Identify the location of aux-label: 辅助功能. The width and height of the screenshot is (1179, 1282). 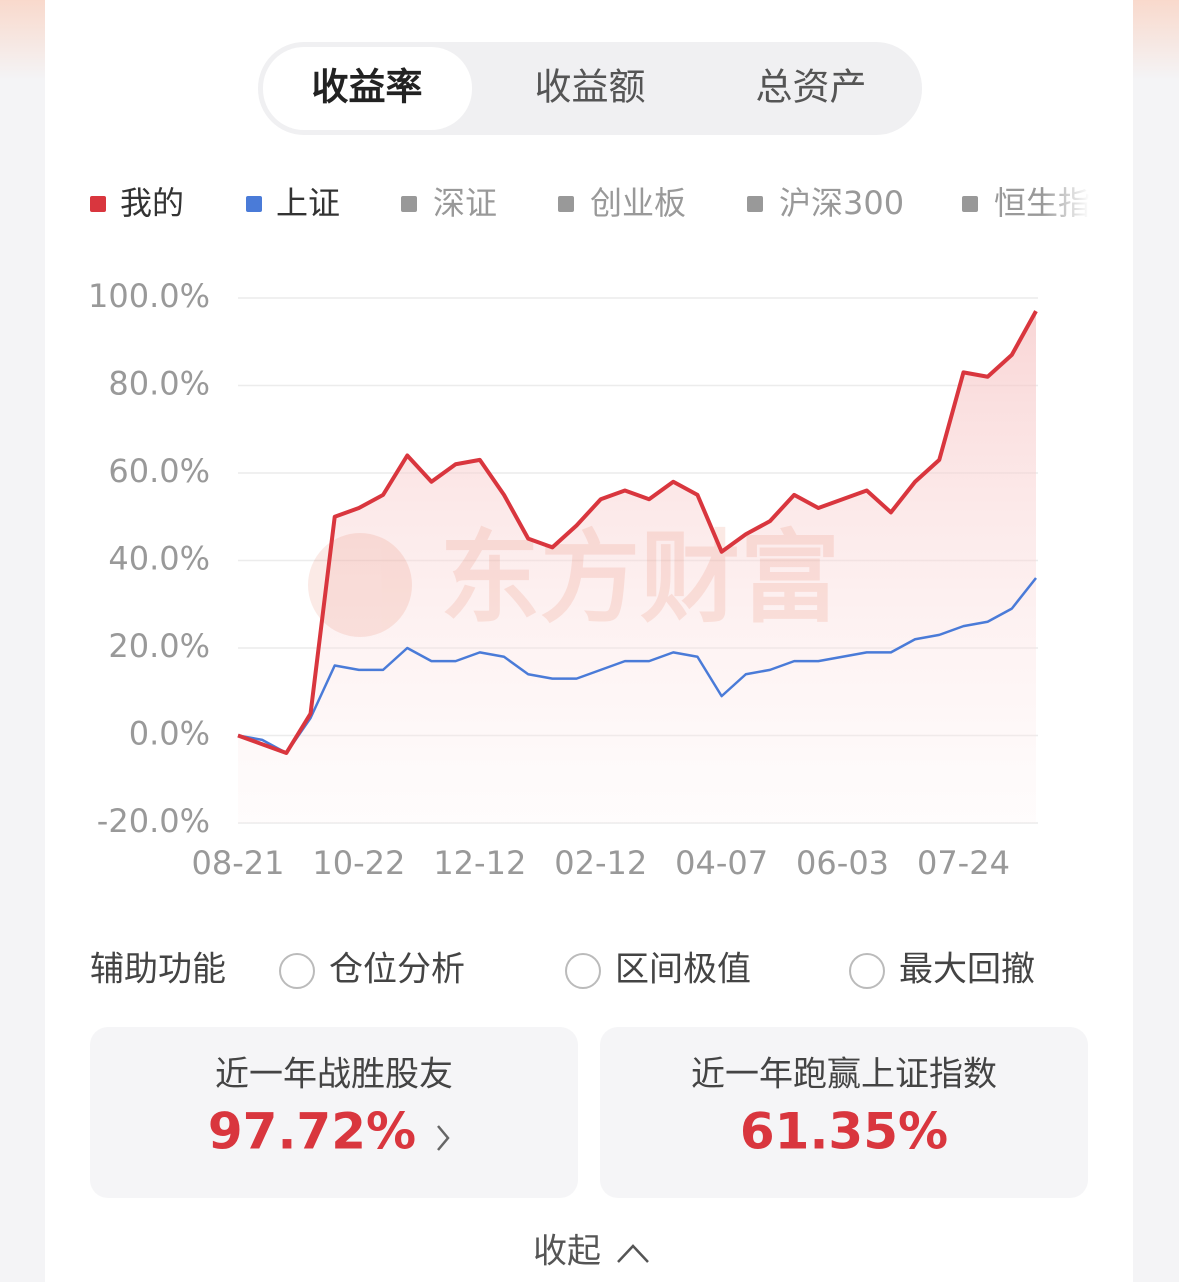
(158, 970).